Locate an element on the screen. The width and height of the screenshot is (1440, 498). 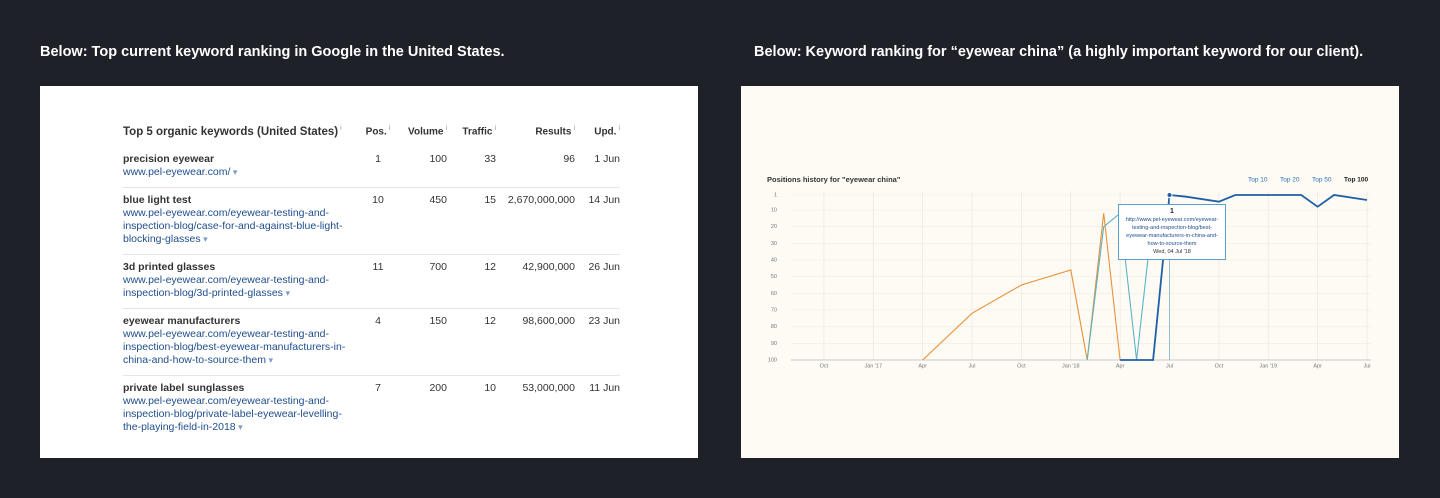
y-tick-label: 90 is located at coordinates (774, 344).